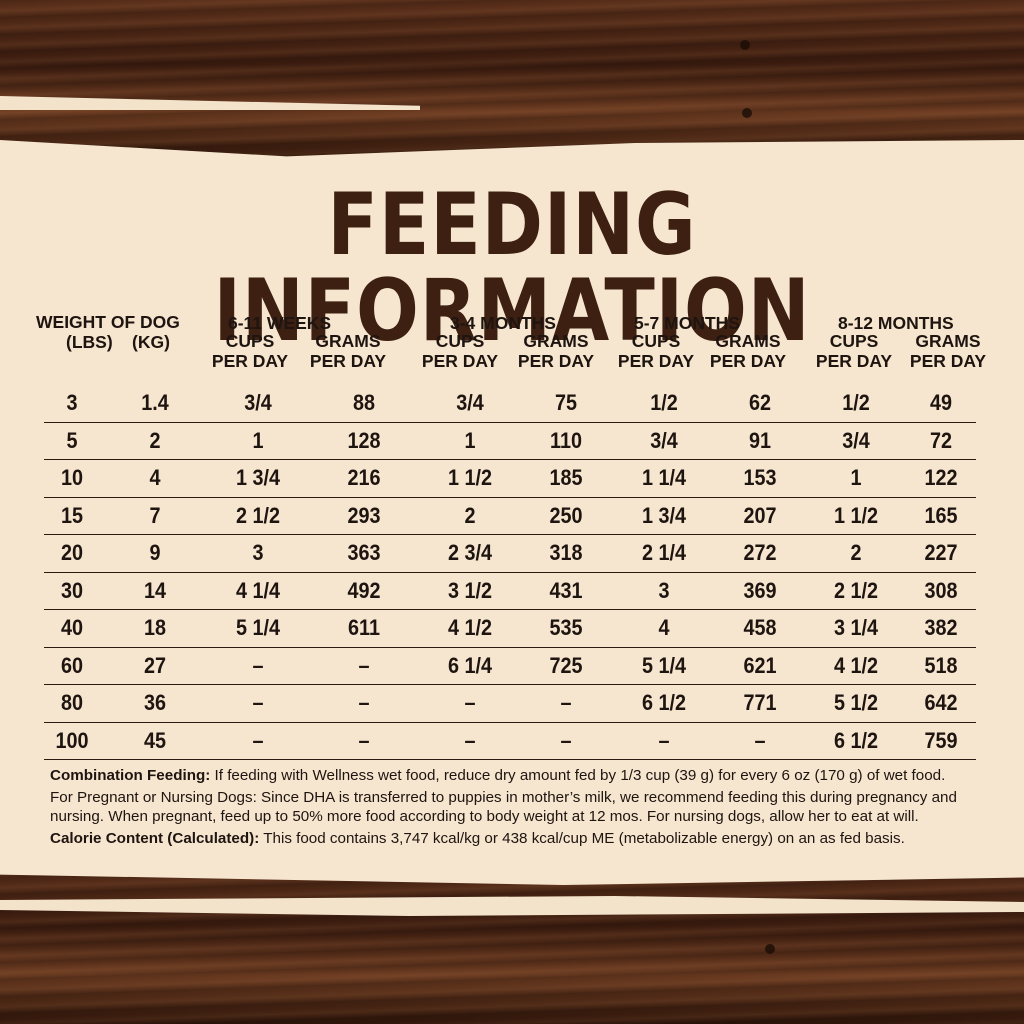  I want to click on table-cell: 5 1/2, so click(856, 703).